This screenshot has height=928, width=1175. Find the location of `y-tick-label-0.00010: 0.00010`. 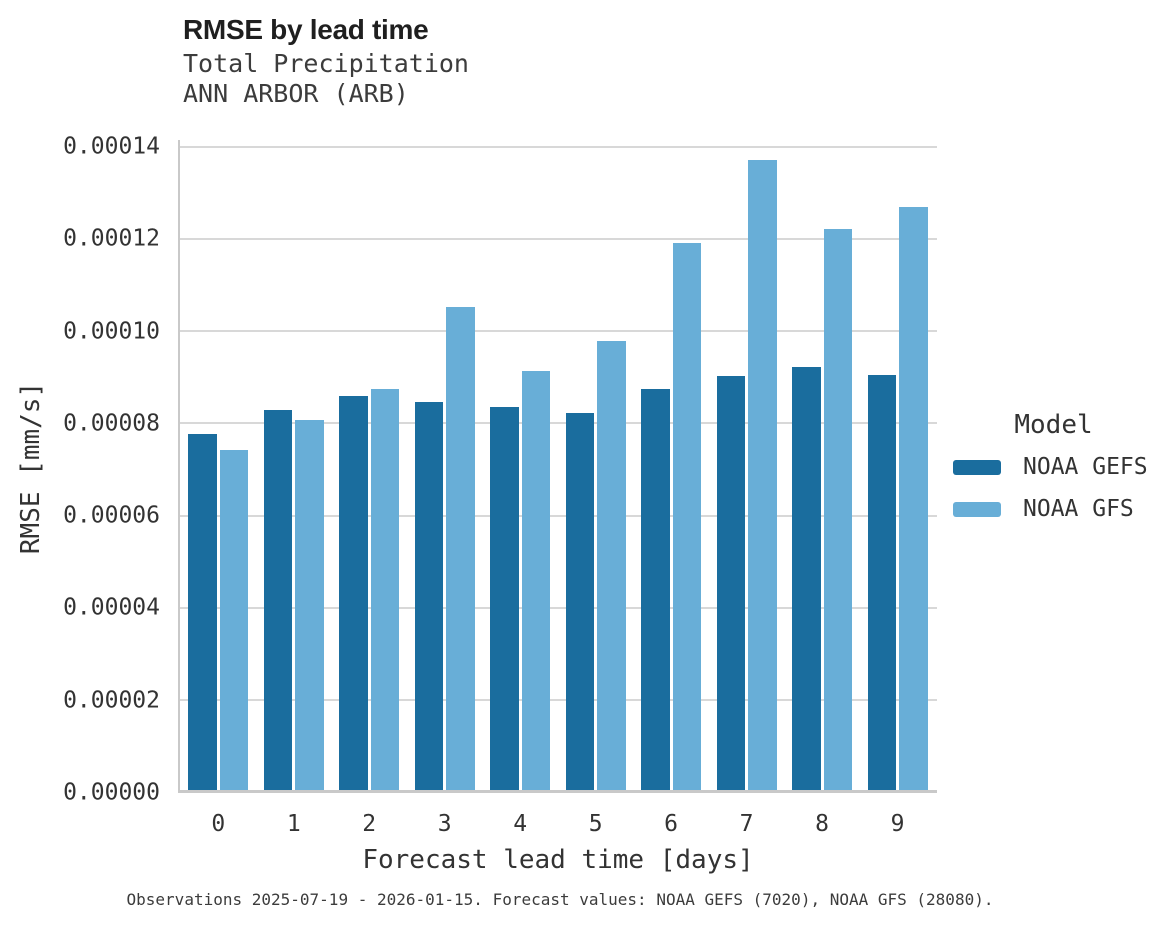

y-tick-label-0.00010: 0.00010 is located at coordinates (111, 330).